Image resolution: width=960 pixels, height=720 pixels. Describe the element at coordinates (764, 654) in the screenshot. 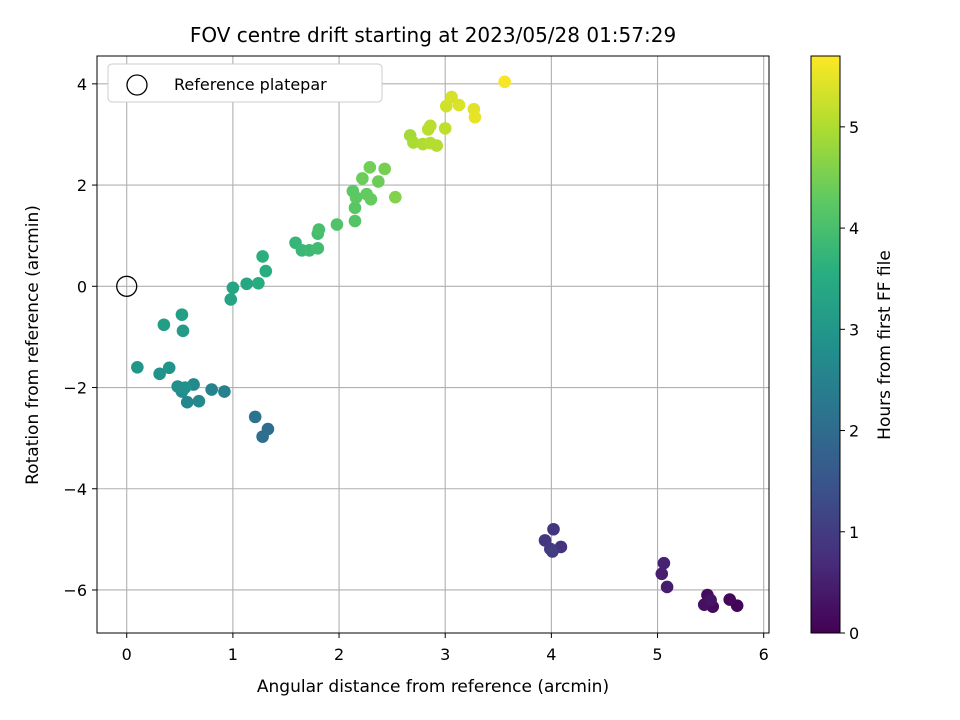

I see `x-tick-label: 6` at that location.